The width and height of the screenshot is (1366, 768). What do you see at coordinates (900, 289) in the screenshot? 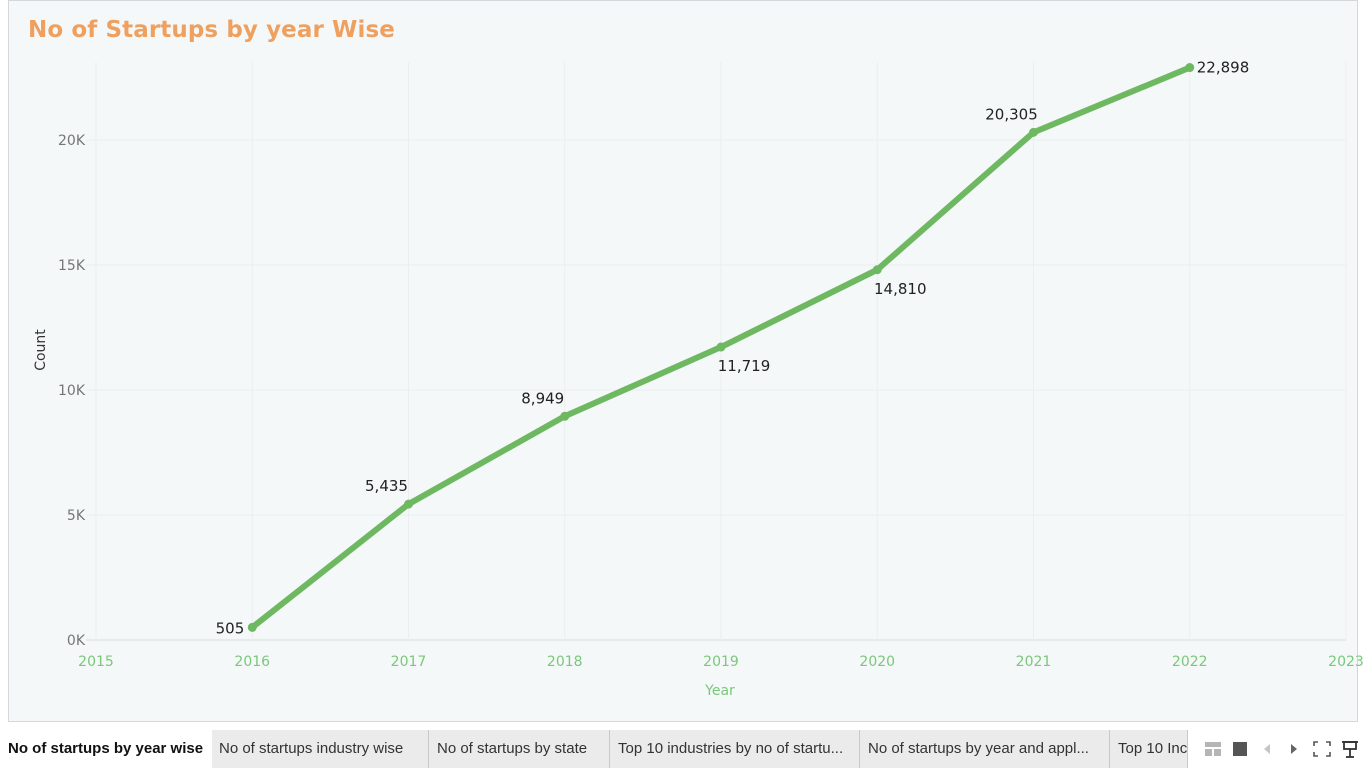
I see `data-label: 14,810` at bounding box center [900, 289].